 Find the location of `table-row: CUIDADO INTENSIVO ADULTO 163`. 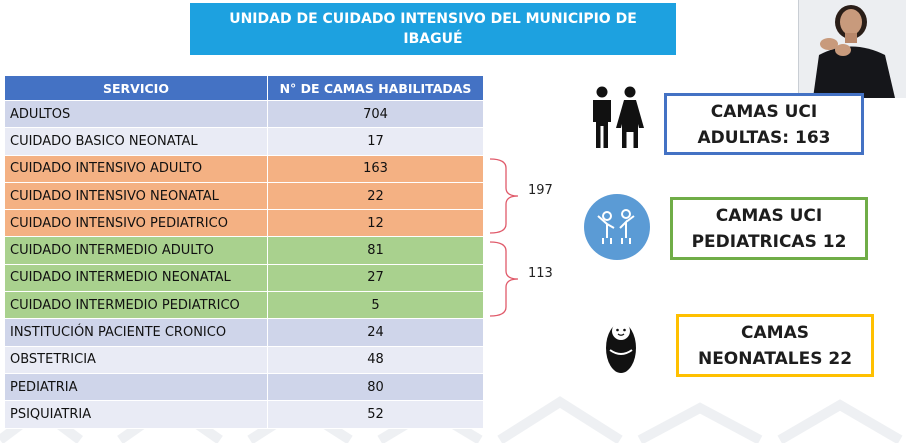

table-row: CUIDADO INTENSIVO ADULTO 163 is located at coordinates (244, 168).